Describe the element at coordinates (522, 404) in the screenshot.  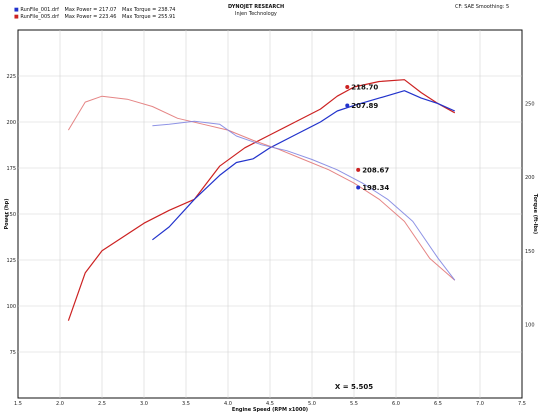
I see `x-tick-label: 7.5` at that location.